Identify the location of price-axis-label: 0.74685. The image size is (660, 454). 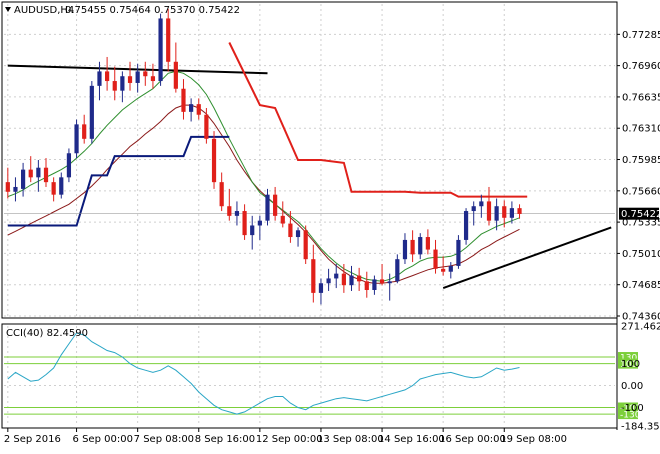
(641, 285).